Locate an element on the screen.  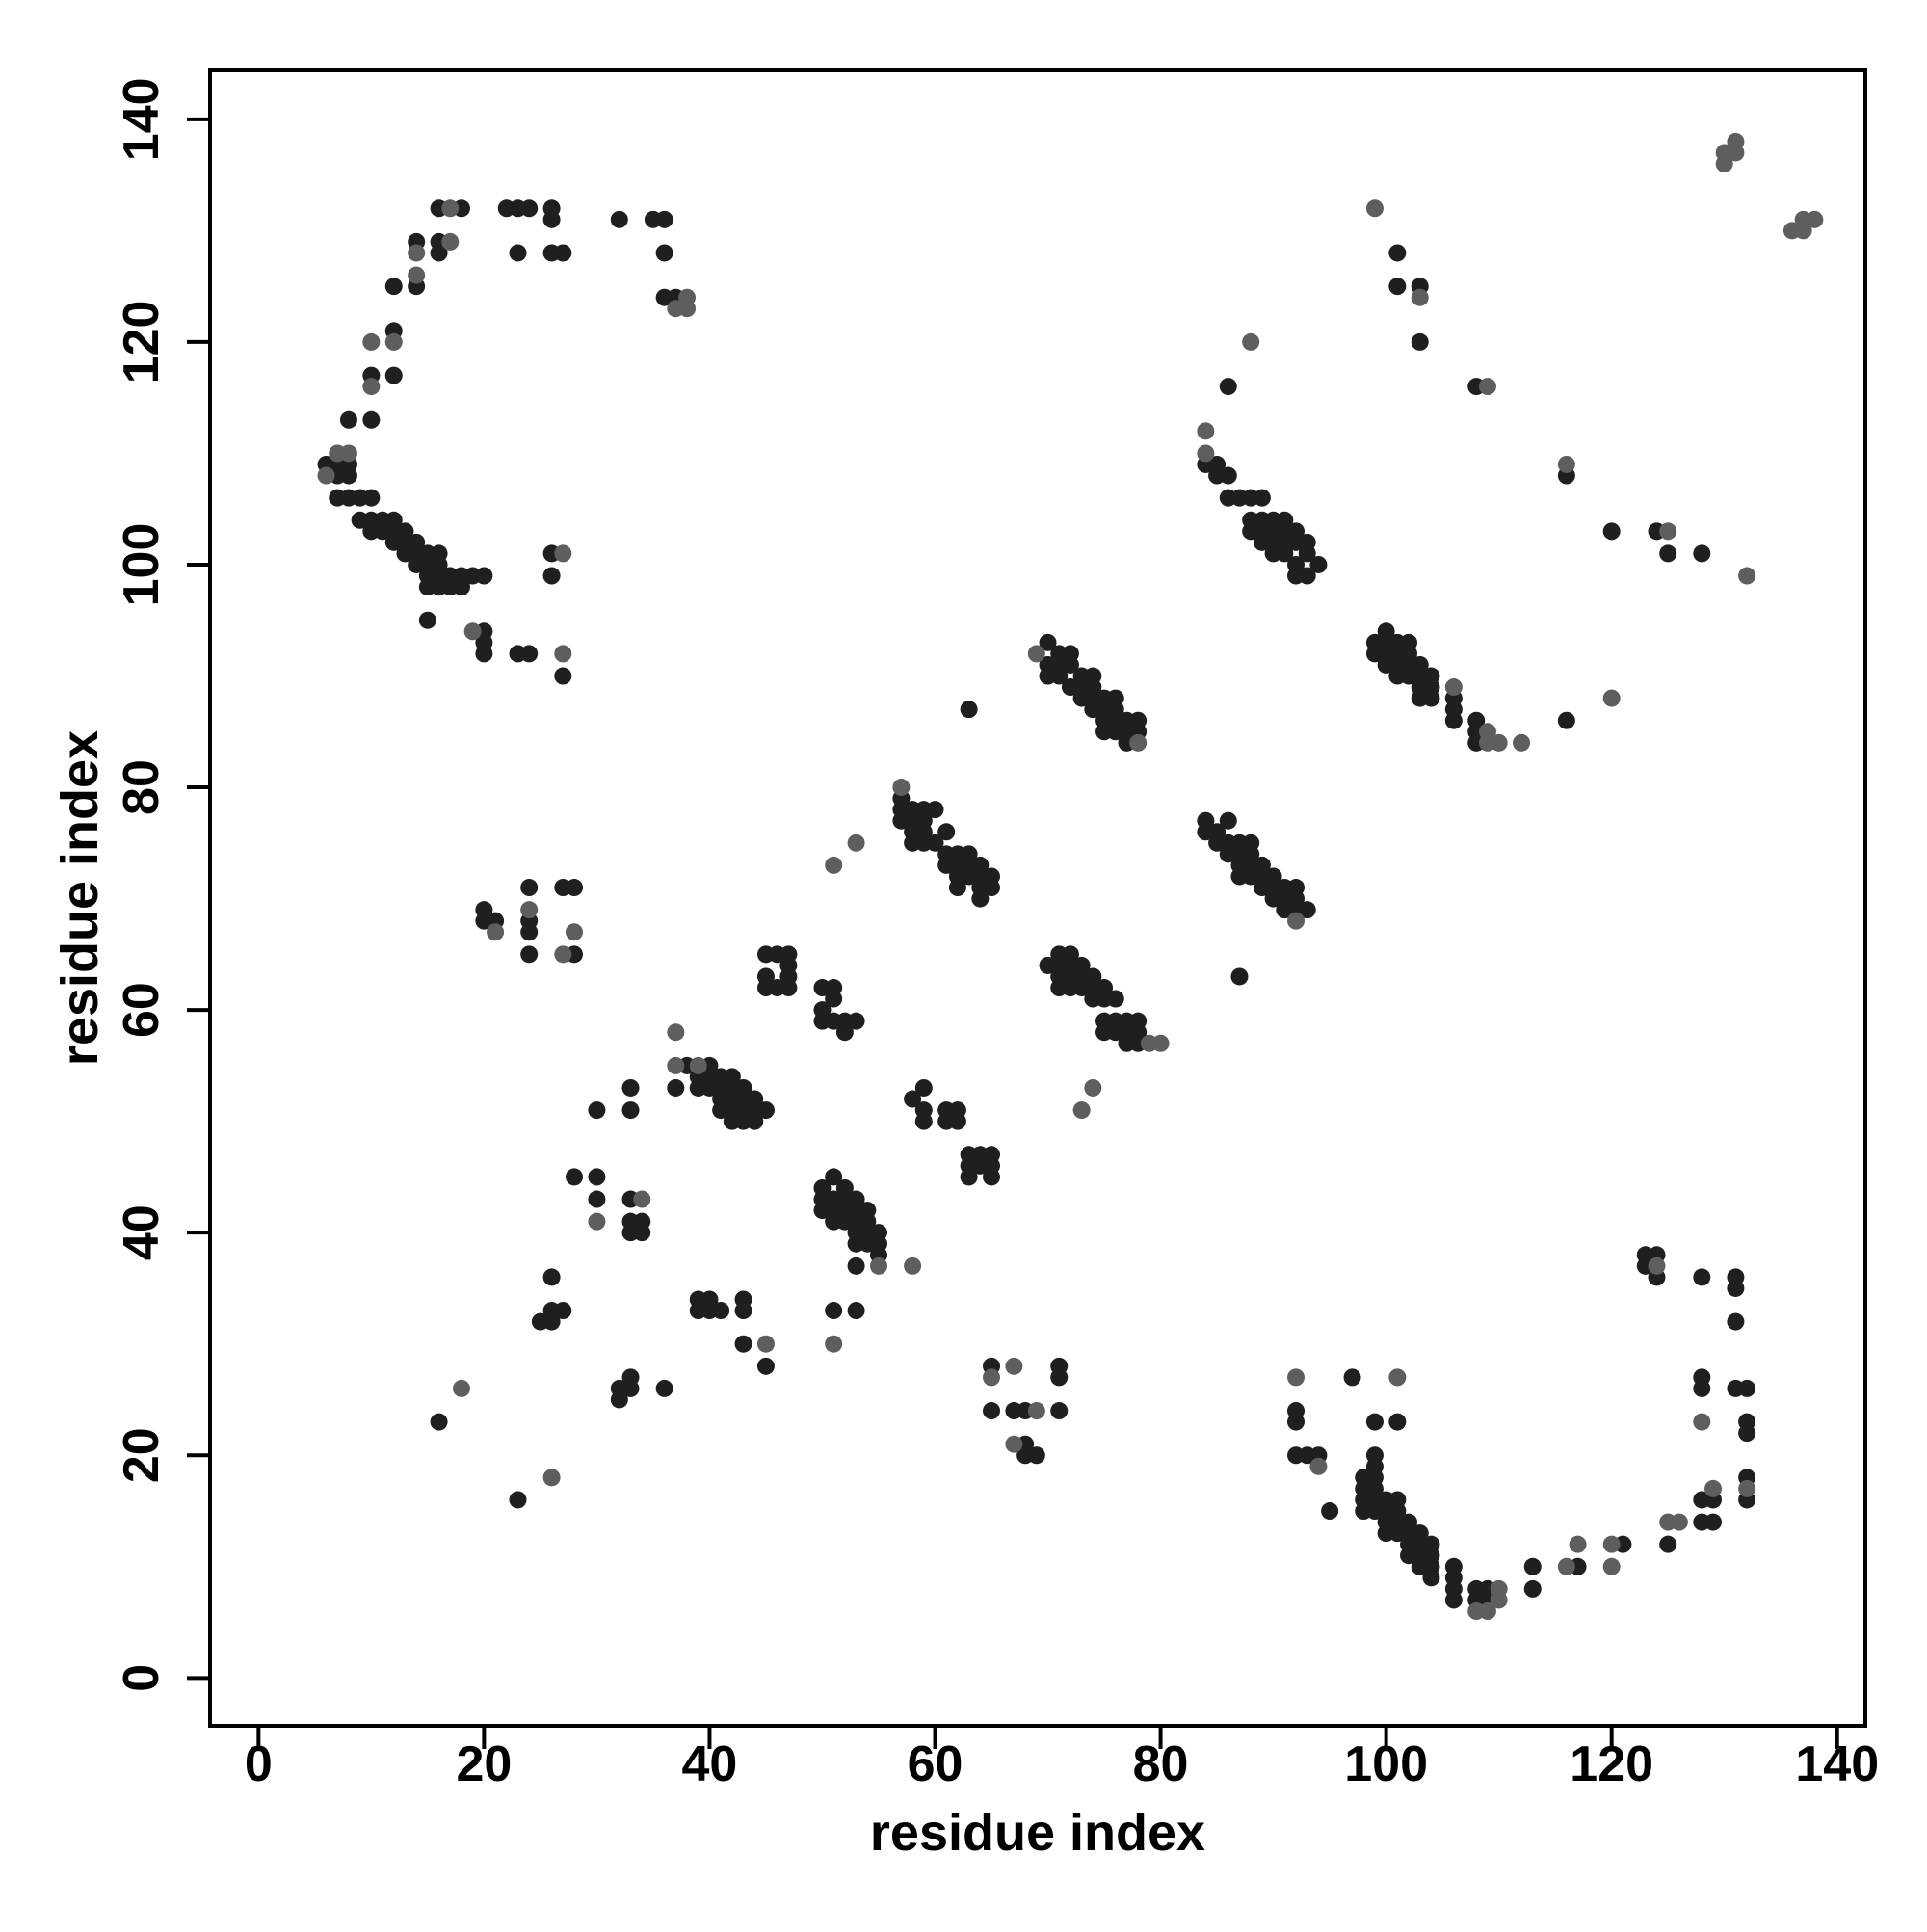
x-axis-title: residue index is located at coordinates (1037, 1833).